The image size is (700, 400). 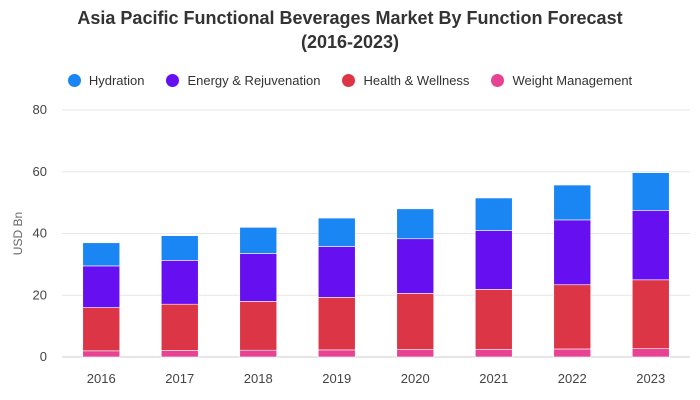 What do you see at coordinates (650, 314) in the screenshot?
I see `bar-health-wellness-2023` at bounding box center [650, 314].